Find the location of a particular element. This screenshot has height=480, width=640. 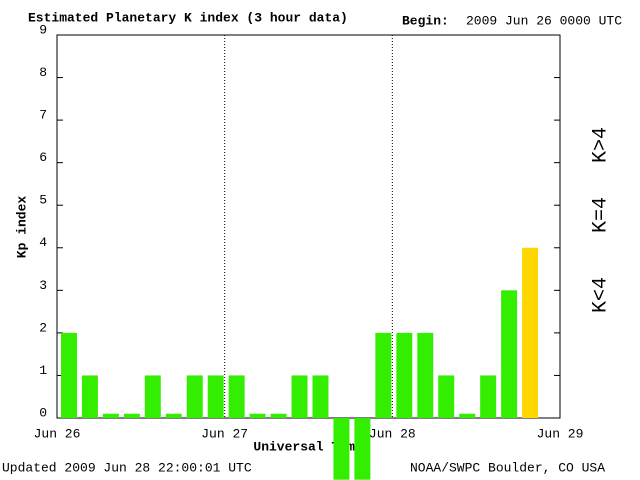

y-tick-label: 8 is located at coordinates (43, 72).